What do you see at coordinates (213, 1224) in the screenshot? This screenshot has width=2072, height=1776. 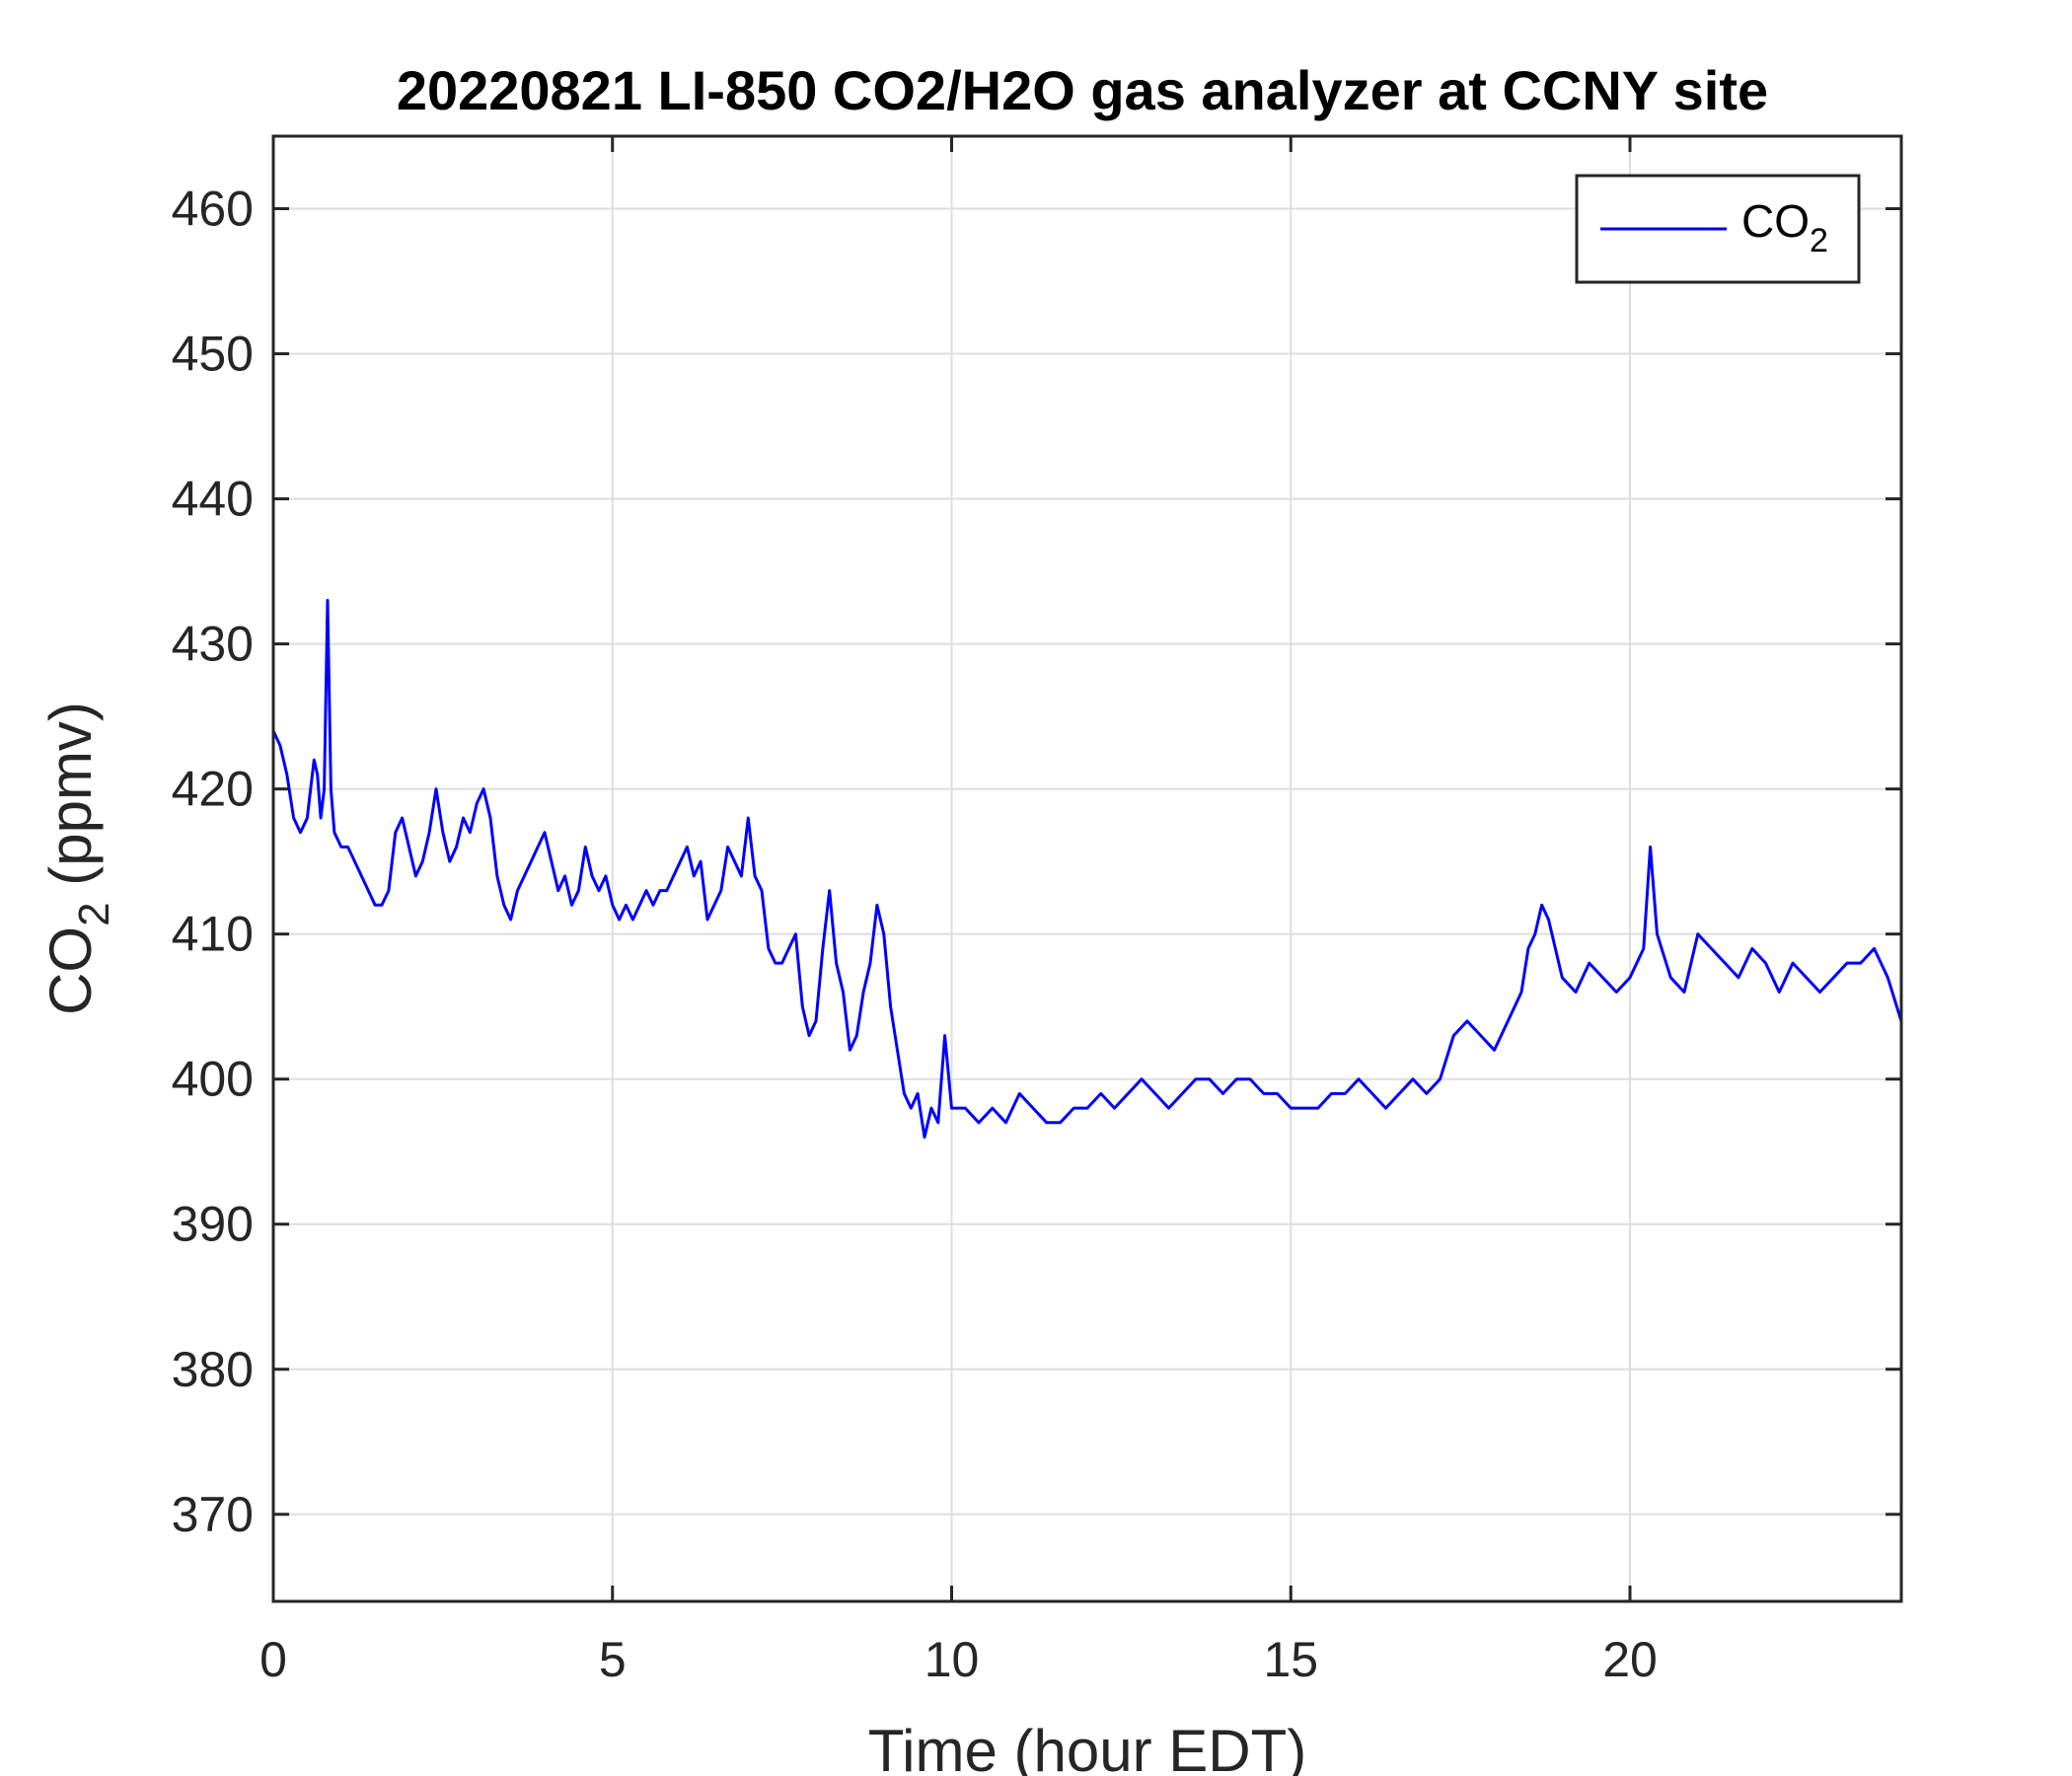 I see `y-tick-label: 390` at bounding box center [213, 1224].